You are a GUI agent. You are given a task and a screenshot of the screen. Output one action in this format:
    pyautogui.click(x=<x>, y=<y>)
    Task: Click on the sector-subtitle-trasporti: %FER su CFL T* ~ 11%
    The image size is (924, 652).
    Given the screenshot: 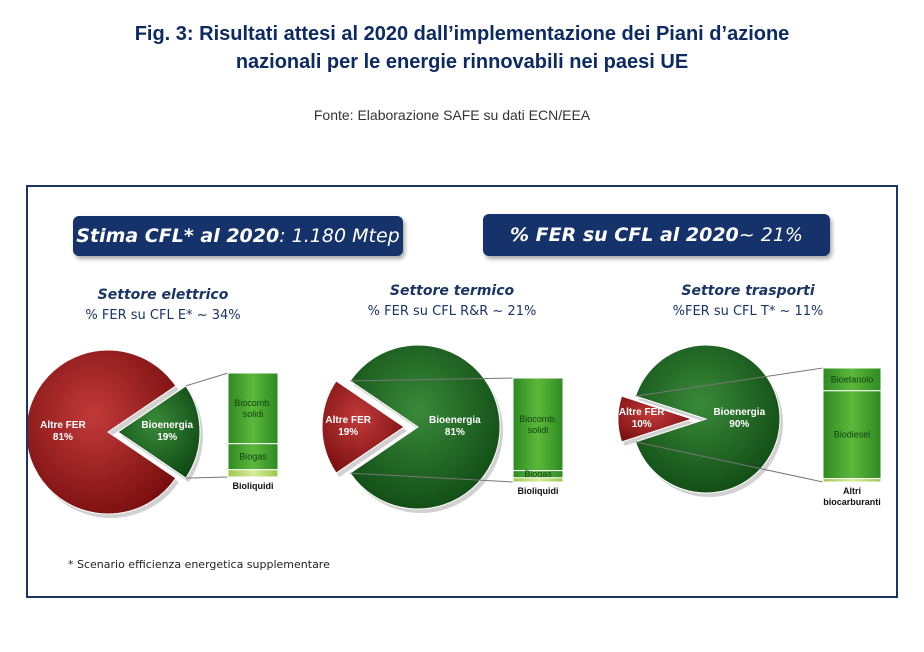 What is the action you would take?
    pyautogui.click(x=748, y=311)
    